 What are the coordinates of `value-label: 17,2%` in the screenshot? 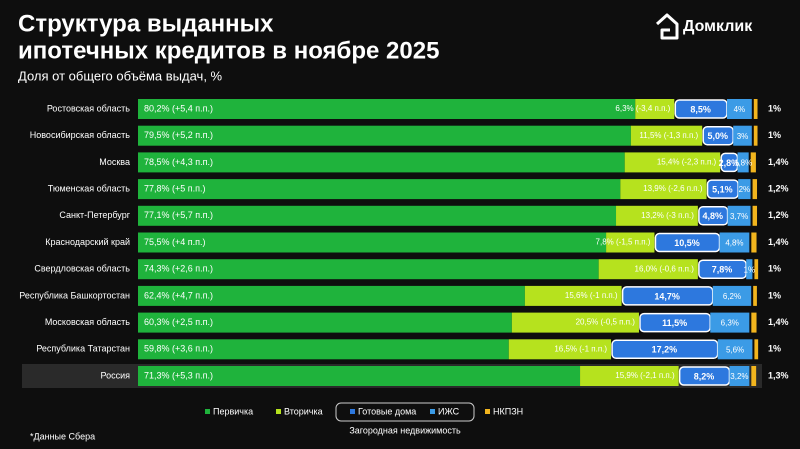 It's located at (665, 350).